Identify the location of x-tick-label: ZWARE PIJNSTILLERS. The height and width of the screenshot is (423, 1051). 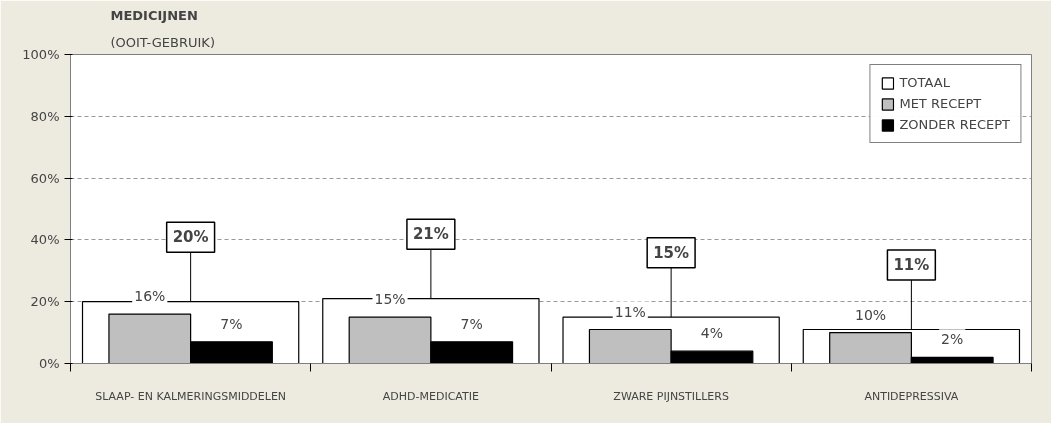
(671, 396).